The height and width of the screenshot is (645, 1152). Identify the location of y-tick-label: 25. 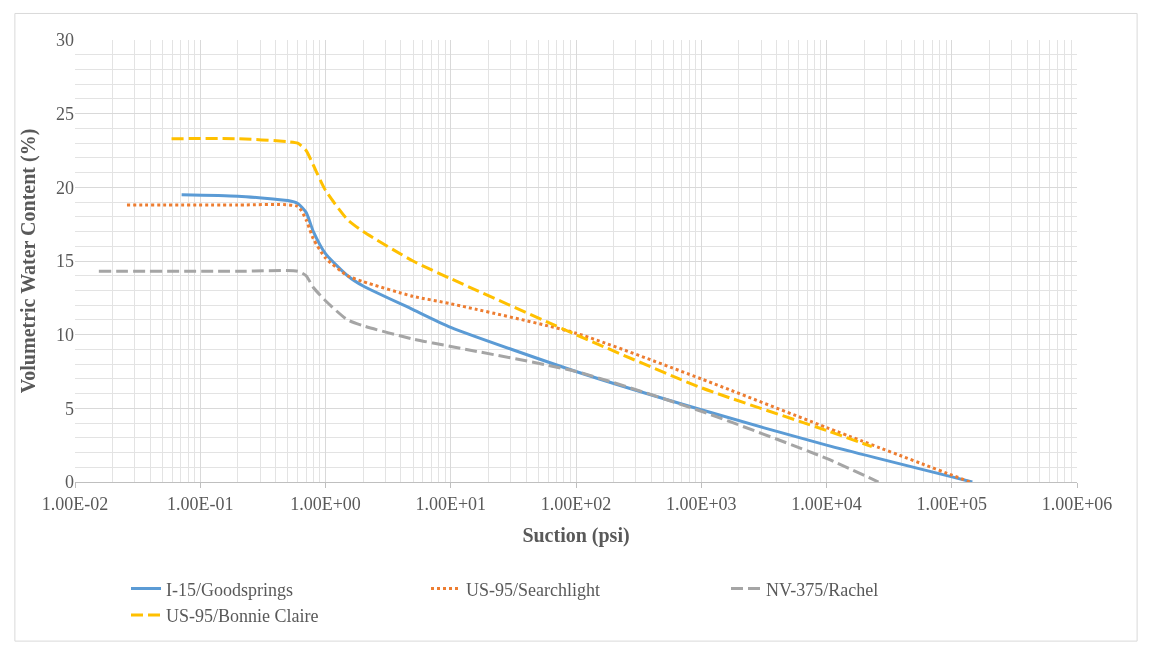
(65, 113).